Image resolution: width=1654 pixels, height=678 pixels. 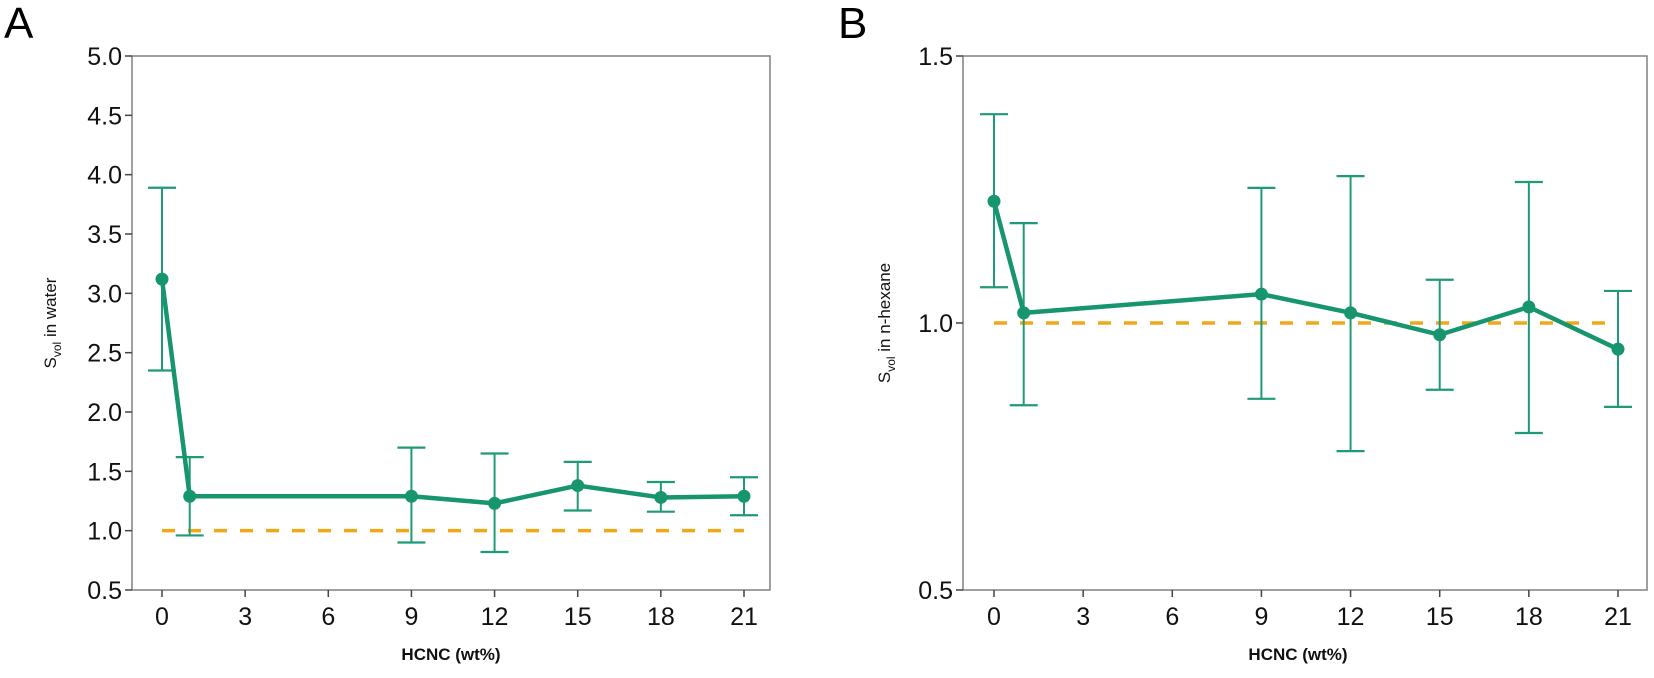 I want to click on x-ticks-b: 0 3 6 9 12 15 18 21, so click(x=1309, y=610).